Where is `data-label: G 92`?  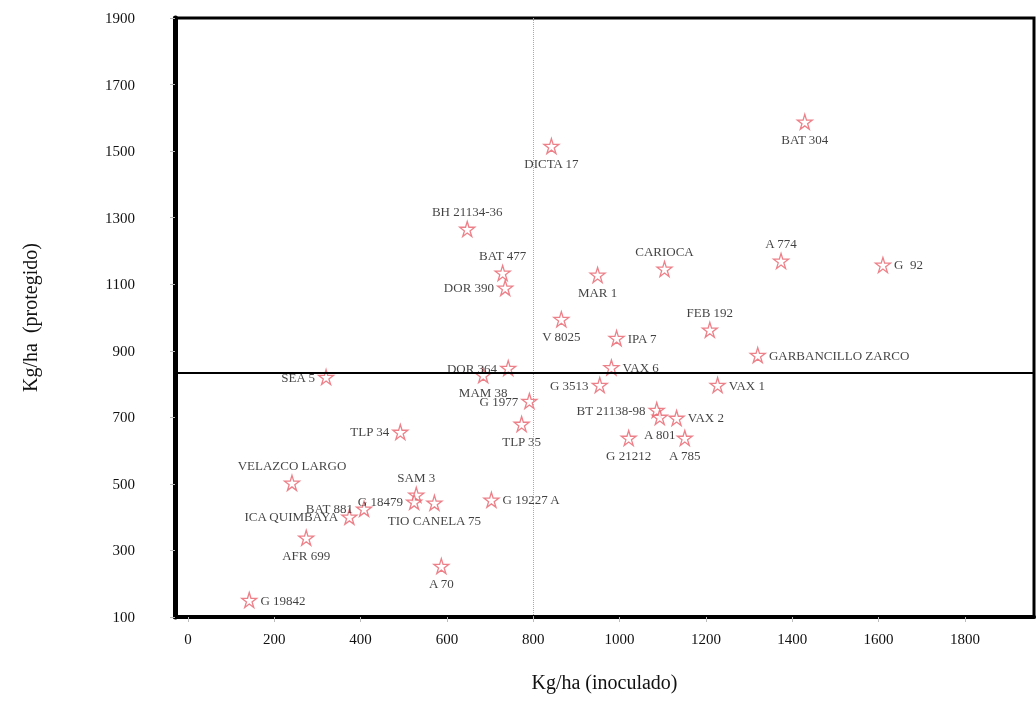
data-label: G 92 is located at coordinates (908, 265).